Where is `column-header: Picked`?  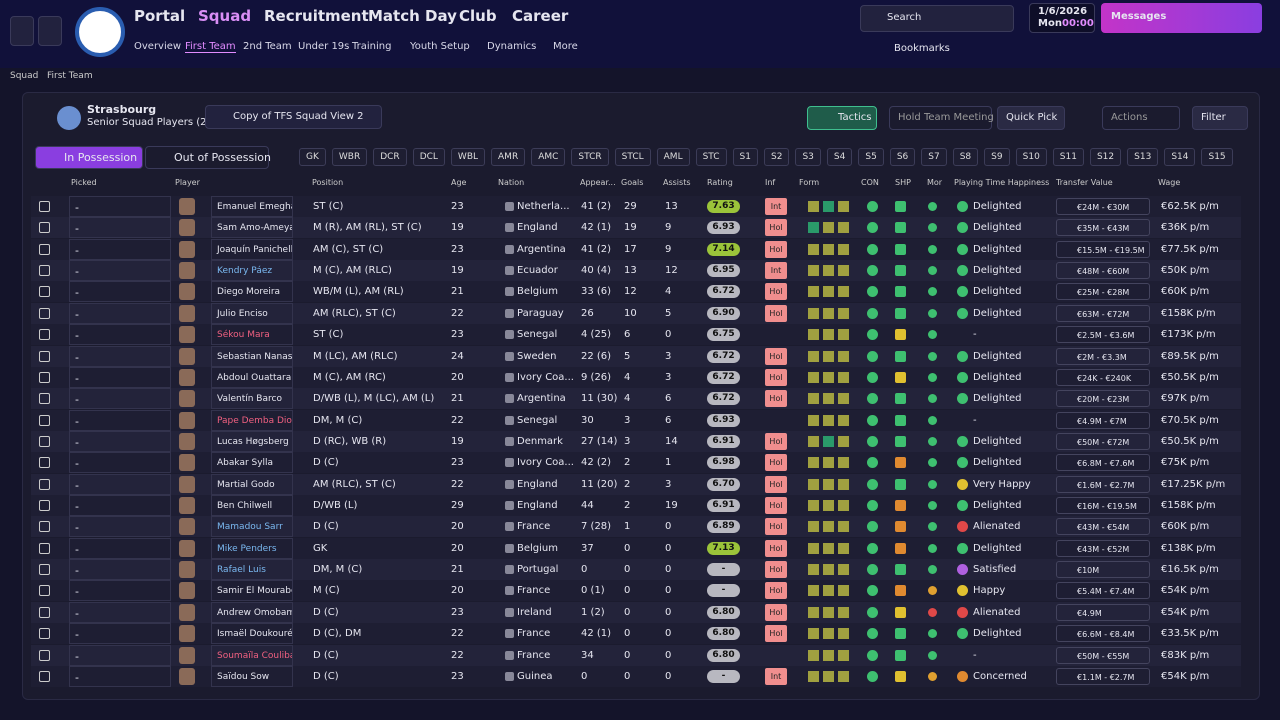
column-header: Picked is located at coordinates (84, 182).